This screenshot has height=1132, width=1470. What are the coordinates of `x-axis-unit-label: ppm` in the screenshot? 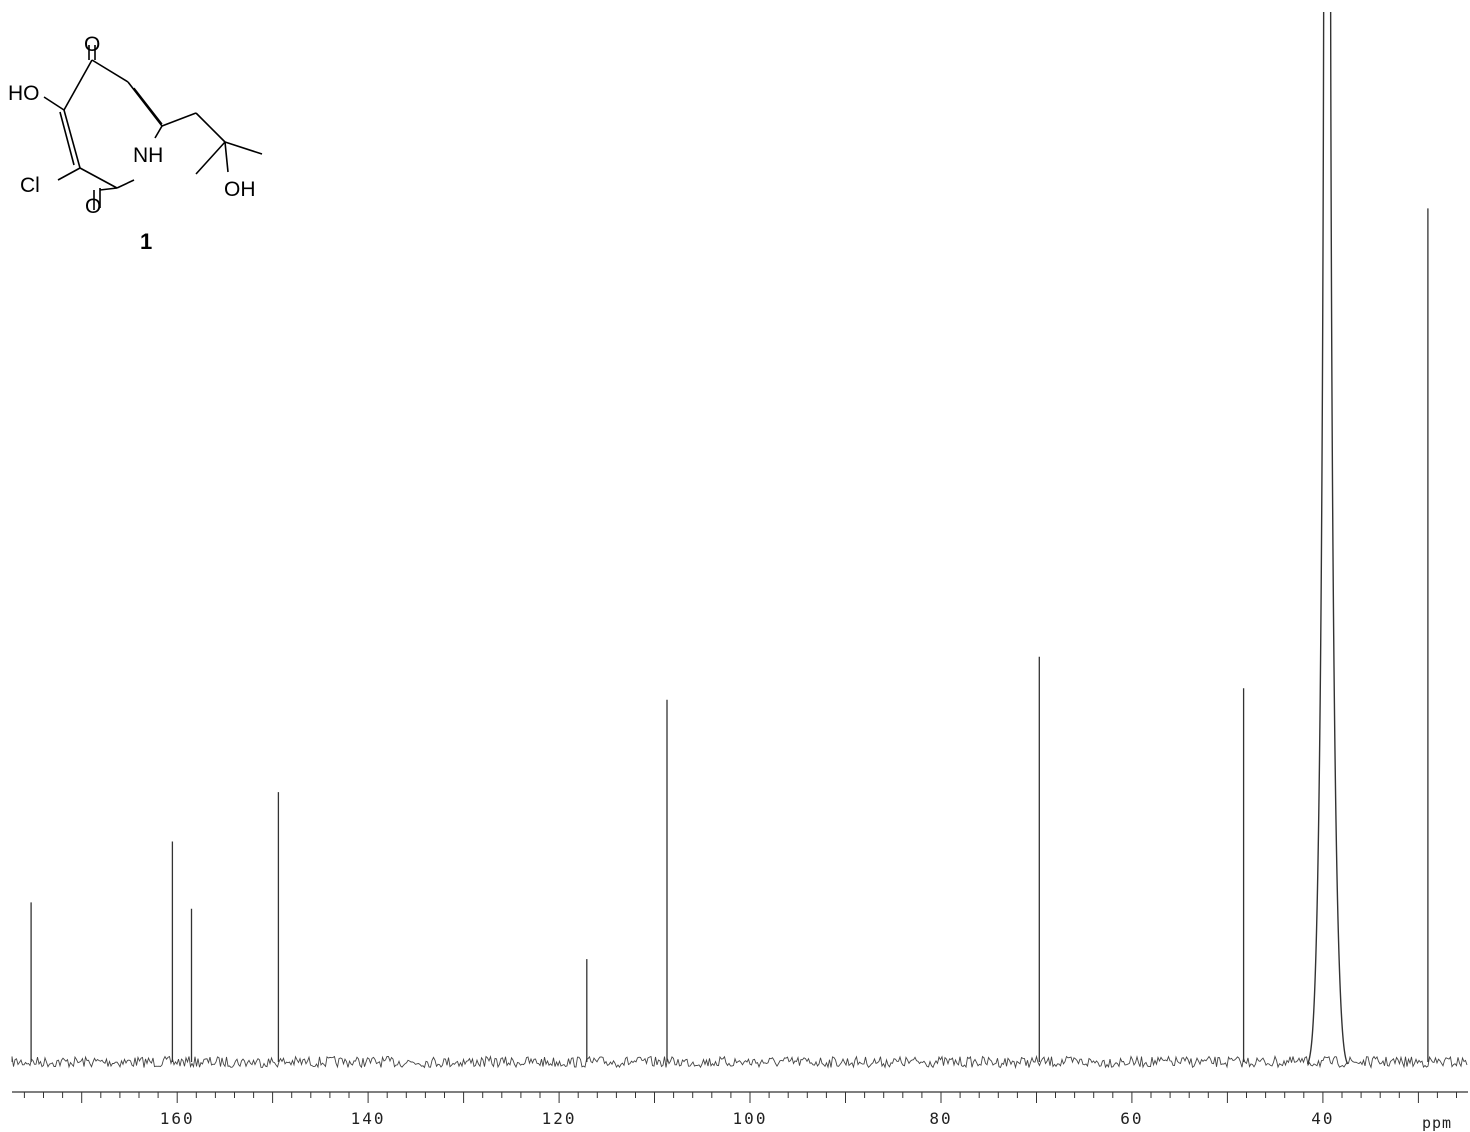 It's located at (1437, 1123).